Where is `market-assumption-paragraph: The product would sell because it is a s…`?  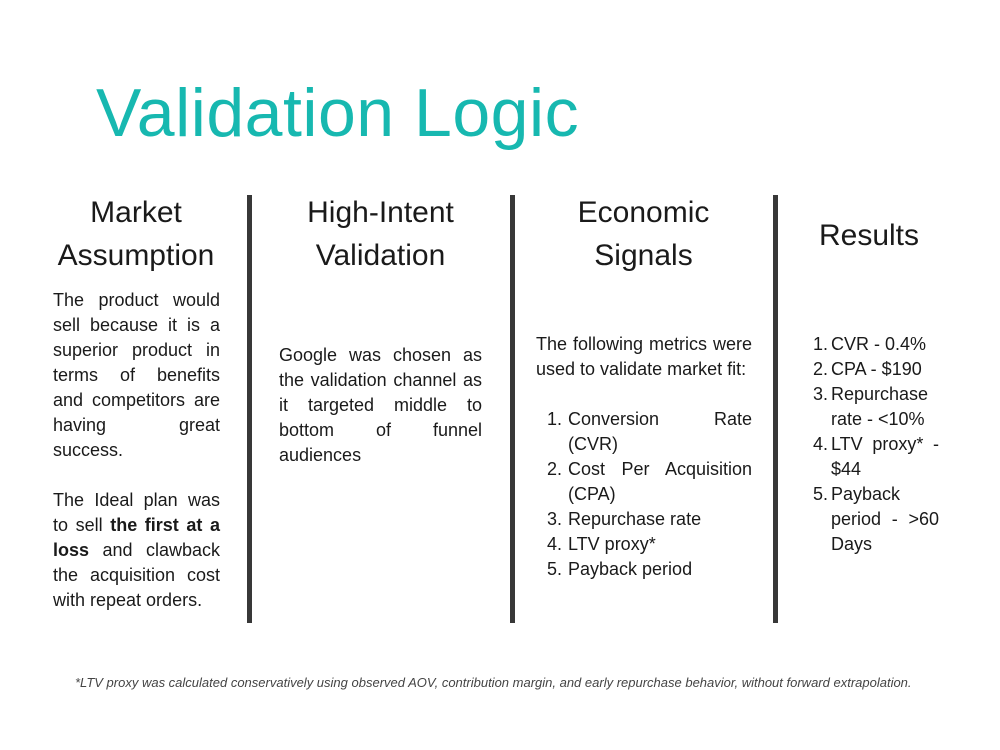
market-assumption-paragraph: The product would sell because it is a s… is located at coordinates (136, 375).